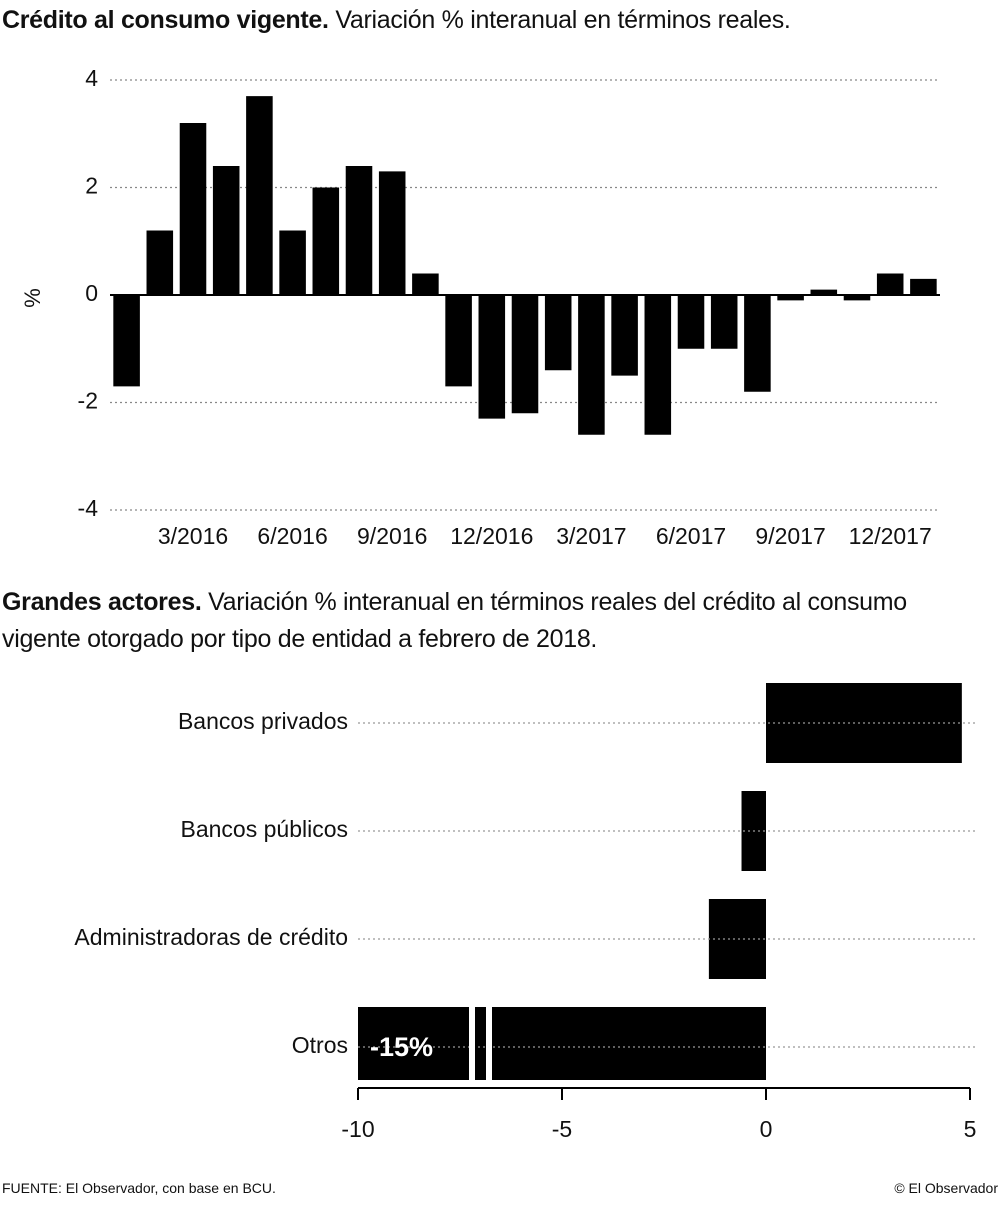  Describe the element at coordinates (211, 937) in the screenshot. I see `y-tick-label: Administradoras de crédito` at that location.